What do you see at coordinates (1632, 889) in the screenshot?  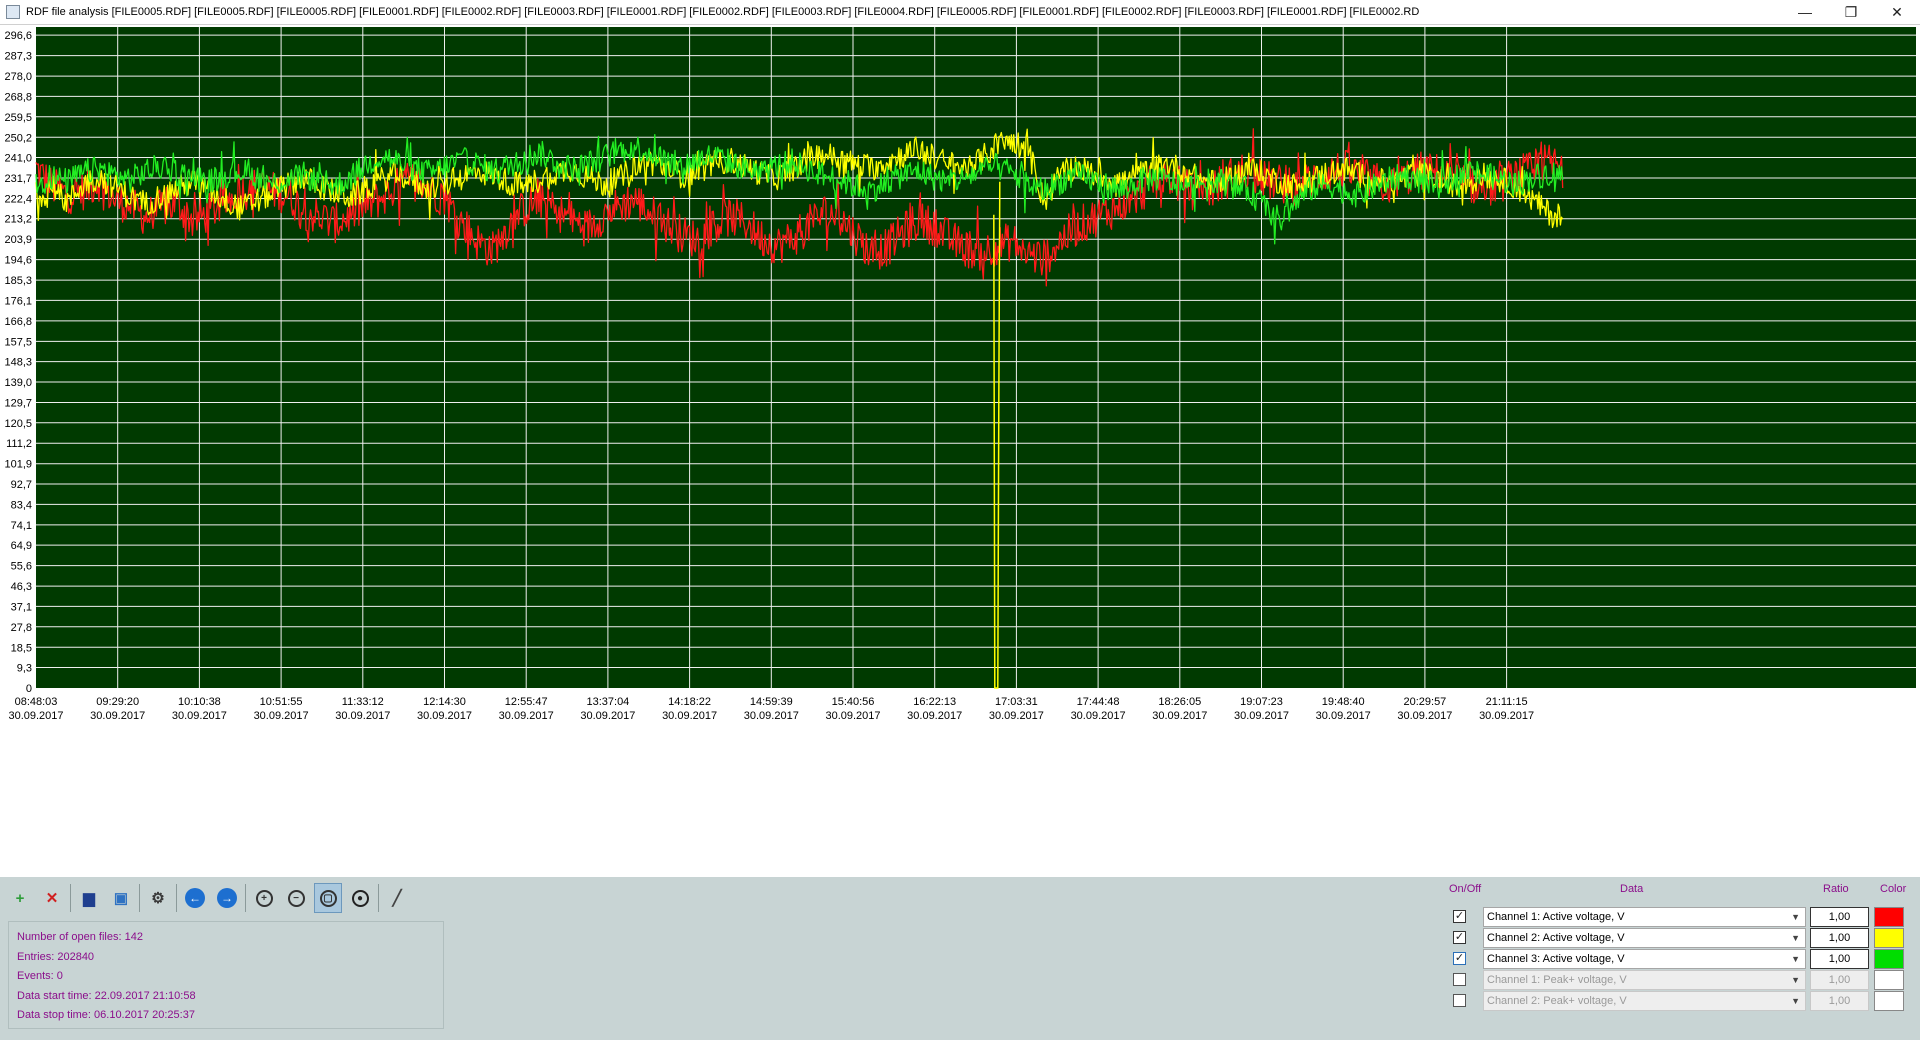 I see `data-header: Data` at bounding box center [1632, 889].